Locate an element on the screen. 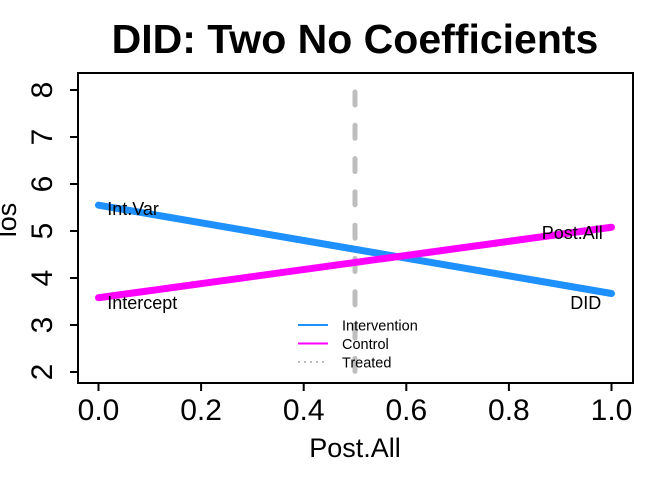 The height and width of the screenshot is (480, 672). annotation-did: DID is located at coordinates (585, 303).